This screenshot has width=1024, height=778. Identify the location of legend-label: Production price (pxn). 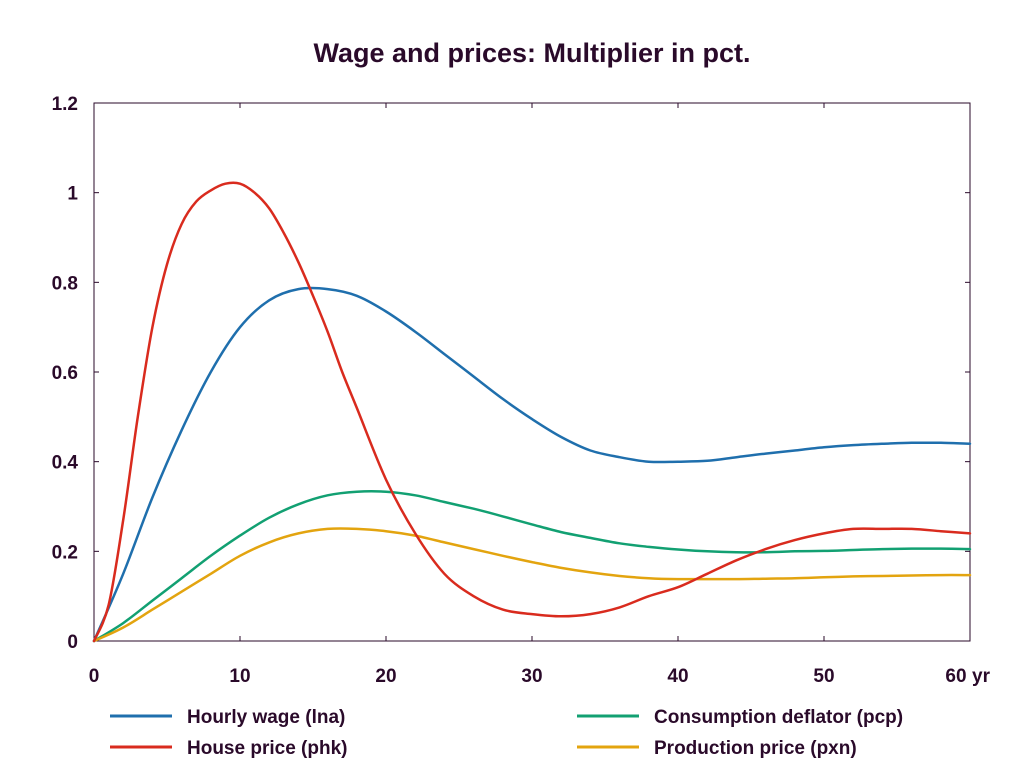
(755, 748).